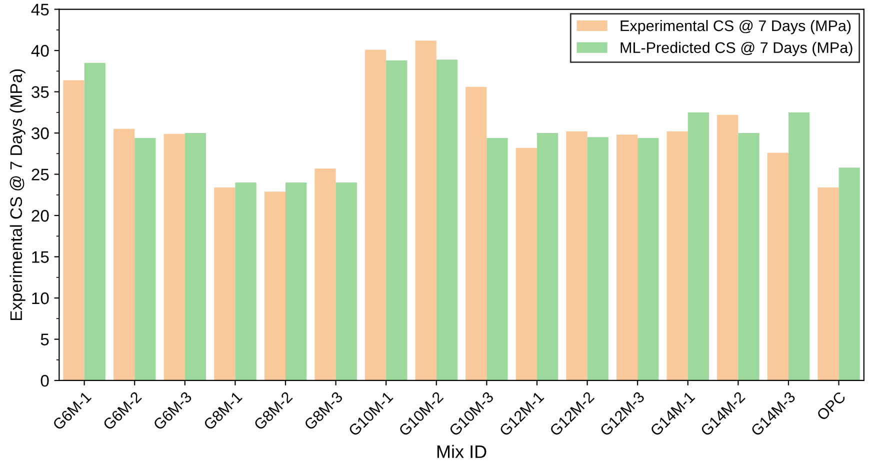 This screenshot has height=464, width=870. What do you see at coordinates (40, 92) in the screenshot?
I see `y-tick-label: 35` at bounding box center [40, 92].